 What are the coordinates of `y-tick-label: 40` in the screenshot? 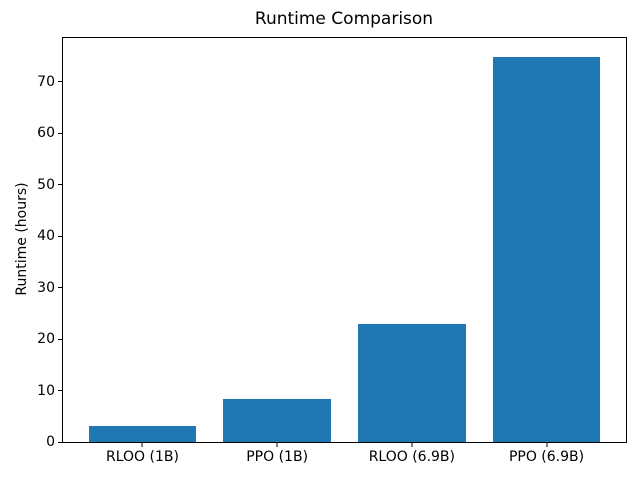 It's located at (46, 236).